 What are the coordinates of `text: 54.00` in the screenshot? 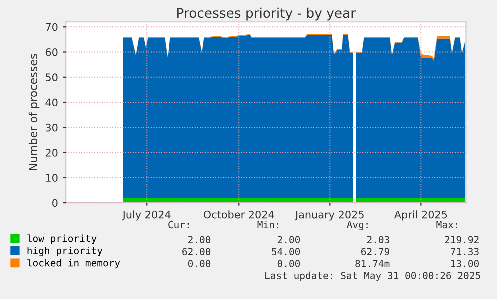 It's located at (286, 252).